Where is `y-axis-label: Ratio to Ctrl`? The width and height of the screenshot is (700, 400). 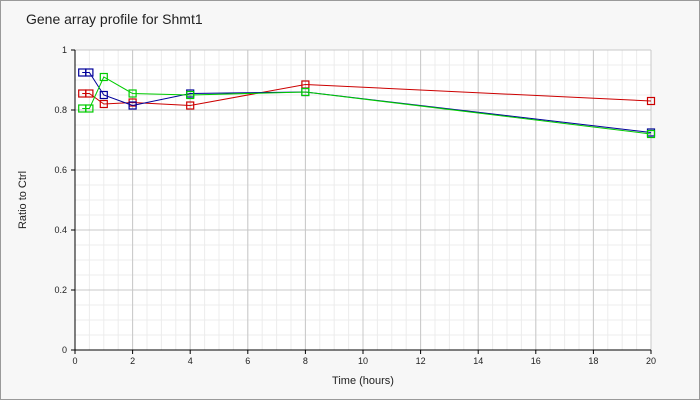
y-axis-label: Ratio to Ctrl is located at coordinates (23, 200).